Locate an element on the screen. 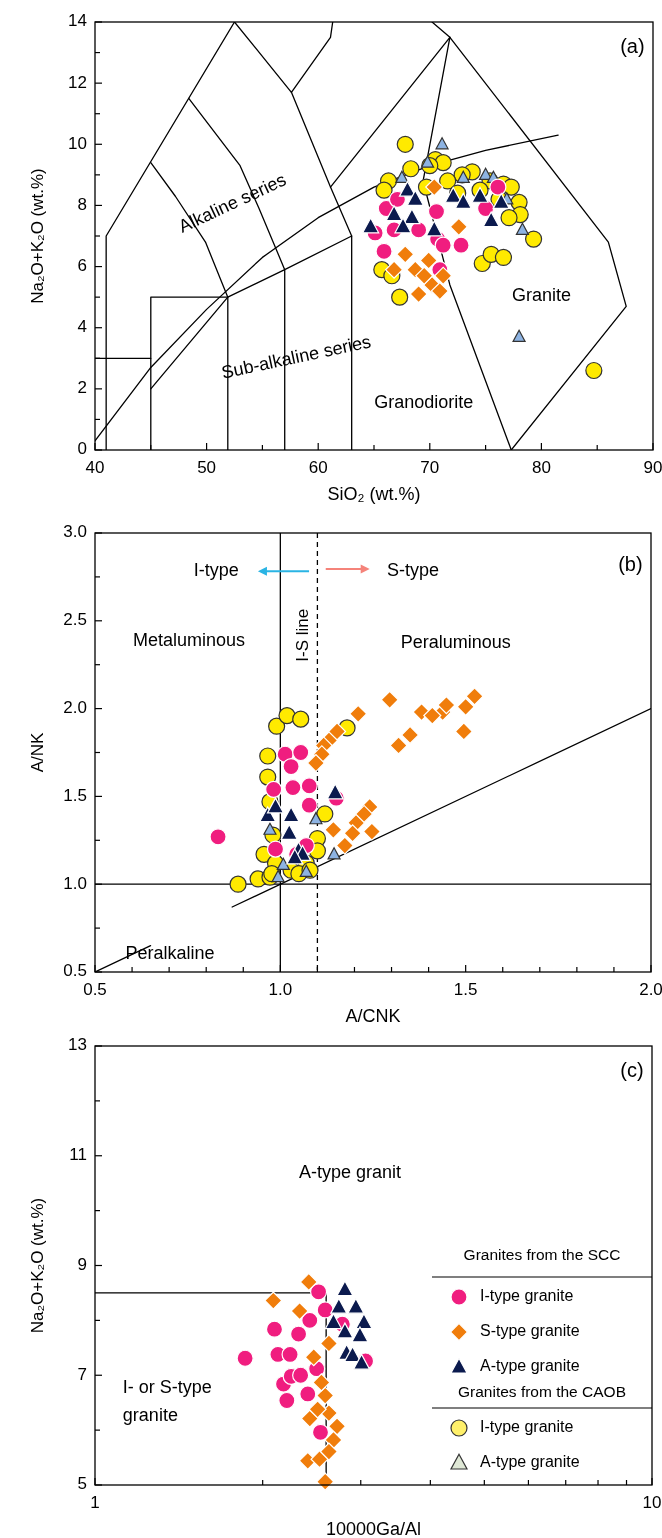 The width and height of the screenshot is (662, 1538). y-tick-label: 4 is located at coordinates (82, 327).